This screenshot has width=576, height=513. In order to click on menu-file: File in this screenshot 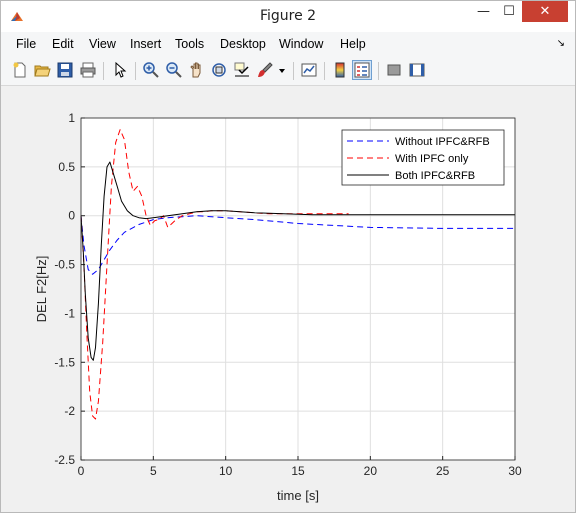, I will do `click(26, 44)`.